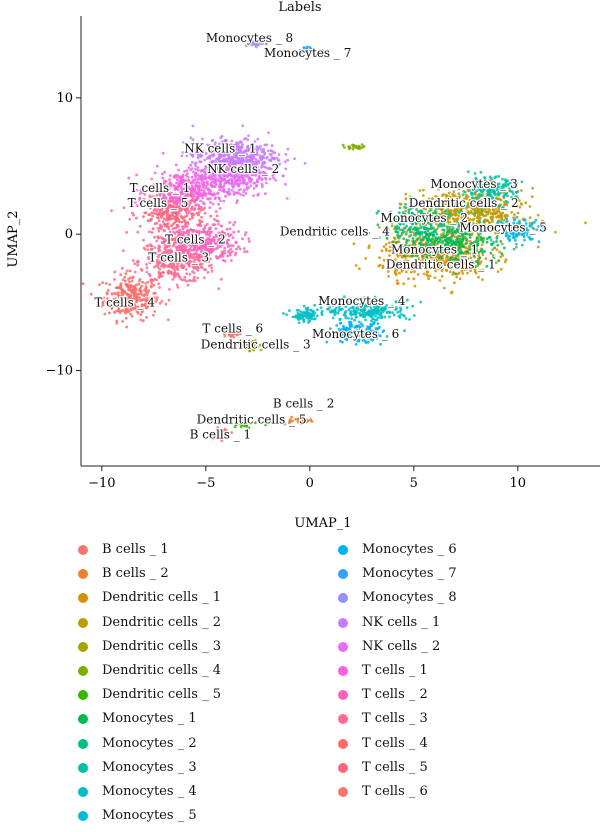  What do you see at coordinates (59, 371) in the screenshot?
I see `y-tick-label: −10` at bounding box center [59, 371].